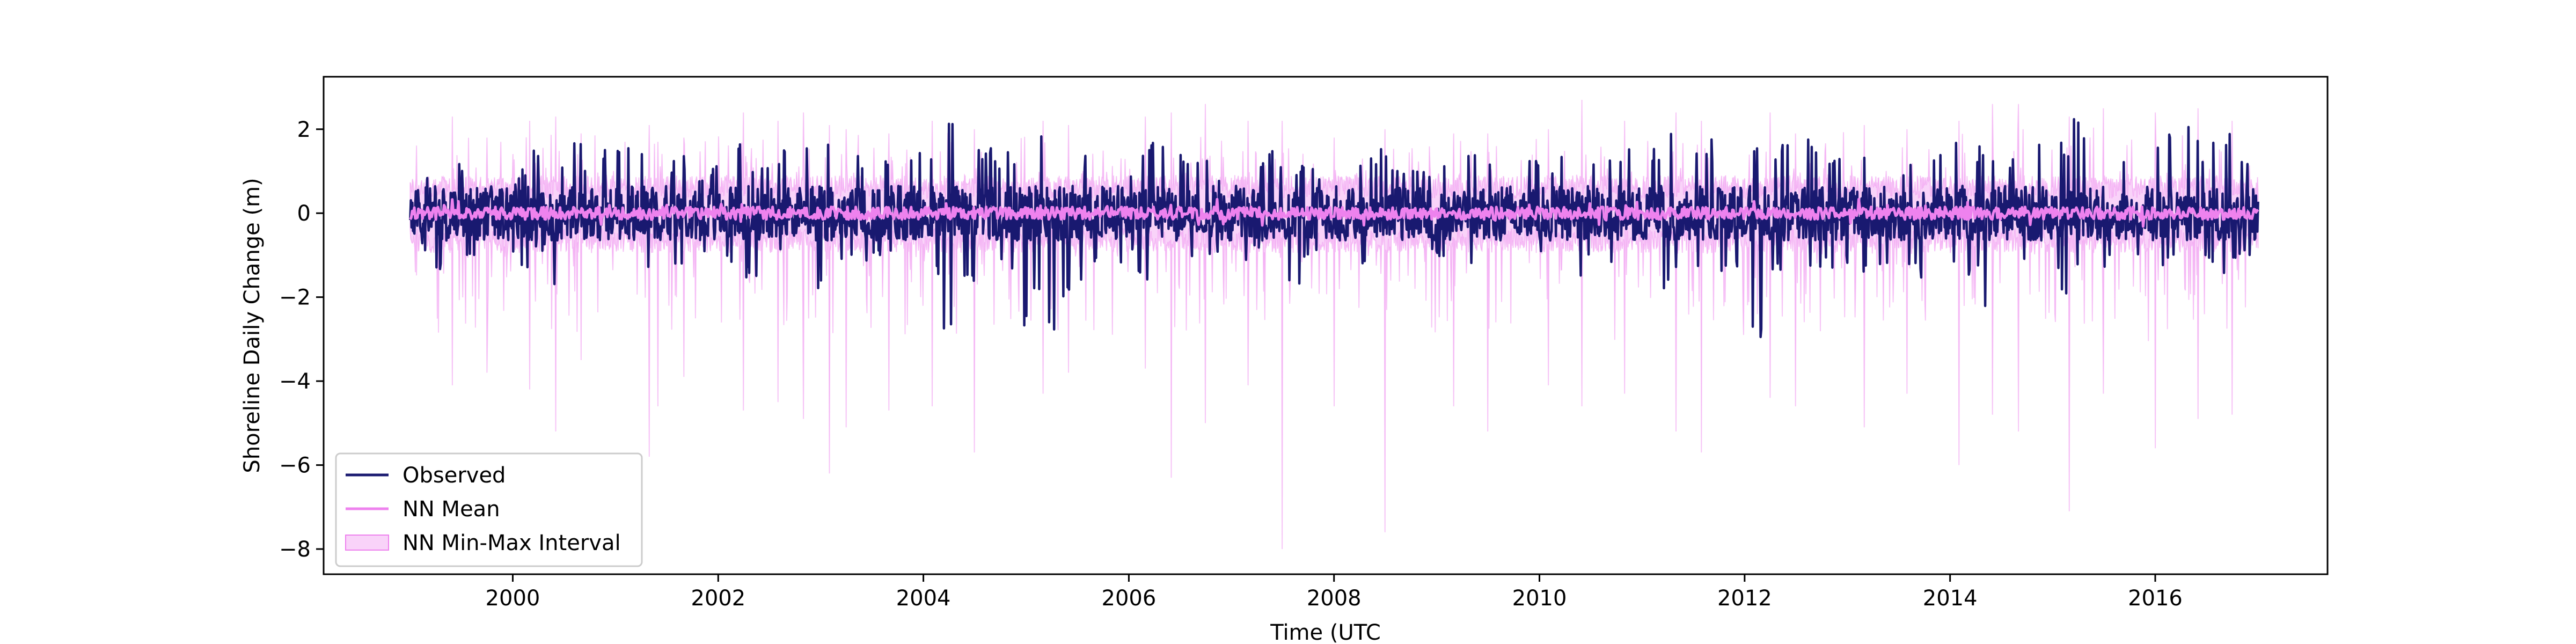 The image size is (2576, 644). Describe the element at coordinates (1334, 598) in the screenshot. I see `x-tick-label: 2008` at that location.